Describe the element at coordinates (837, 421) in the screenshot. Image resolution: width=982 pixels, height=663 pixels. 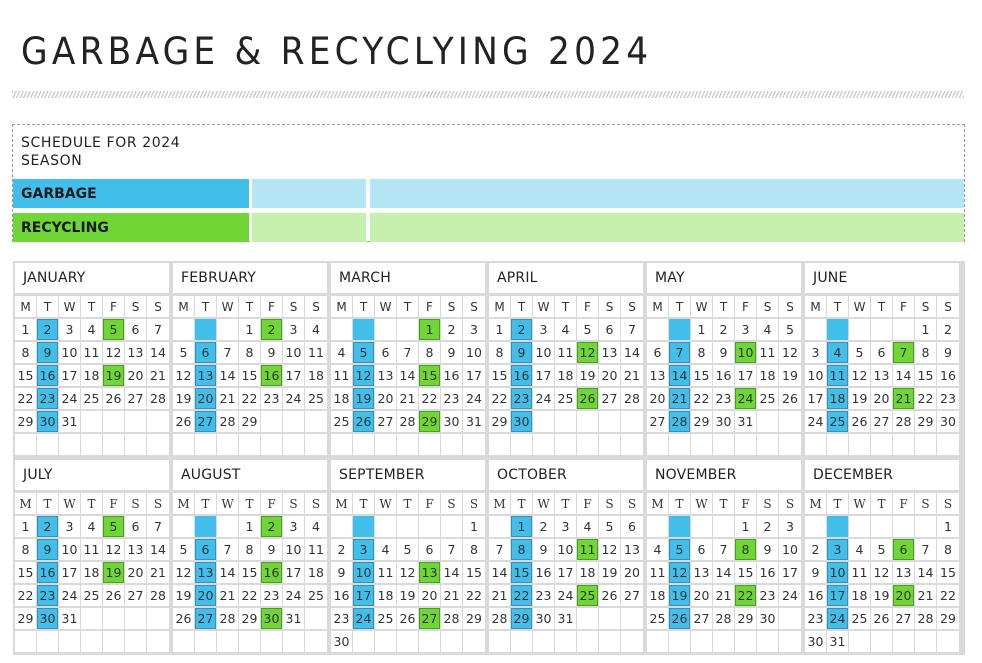
I see `garbage-day-cell: 25` at that location.